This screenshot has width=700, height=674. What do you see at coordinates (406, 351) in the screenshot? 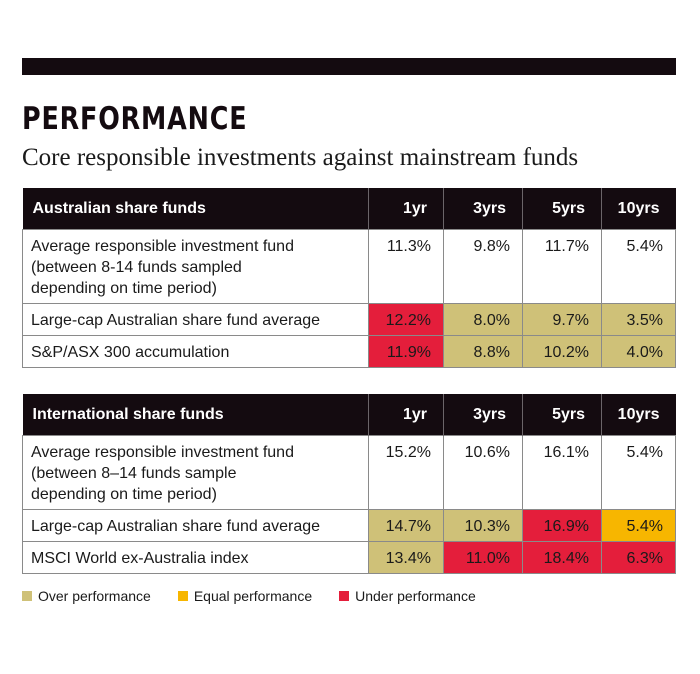
I see `value-cell: 11.9%` at bounding box center [406, 351].